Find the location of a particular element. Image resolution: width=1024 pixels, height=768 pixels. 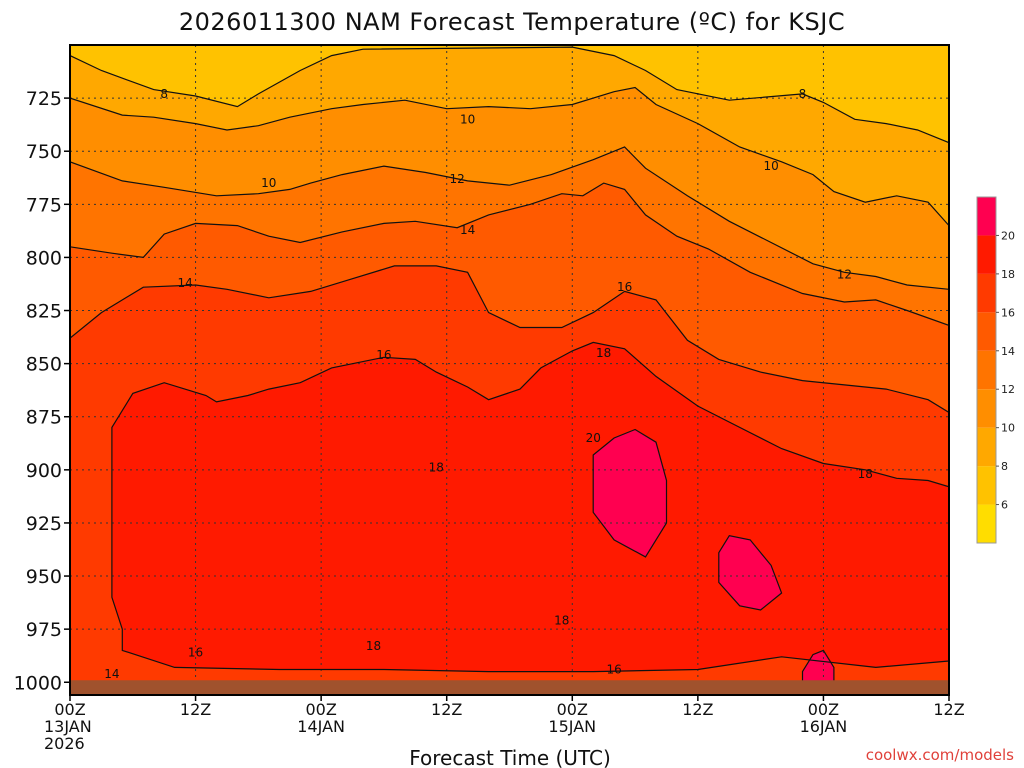

ground-surface is located at coordinates (509, 687).